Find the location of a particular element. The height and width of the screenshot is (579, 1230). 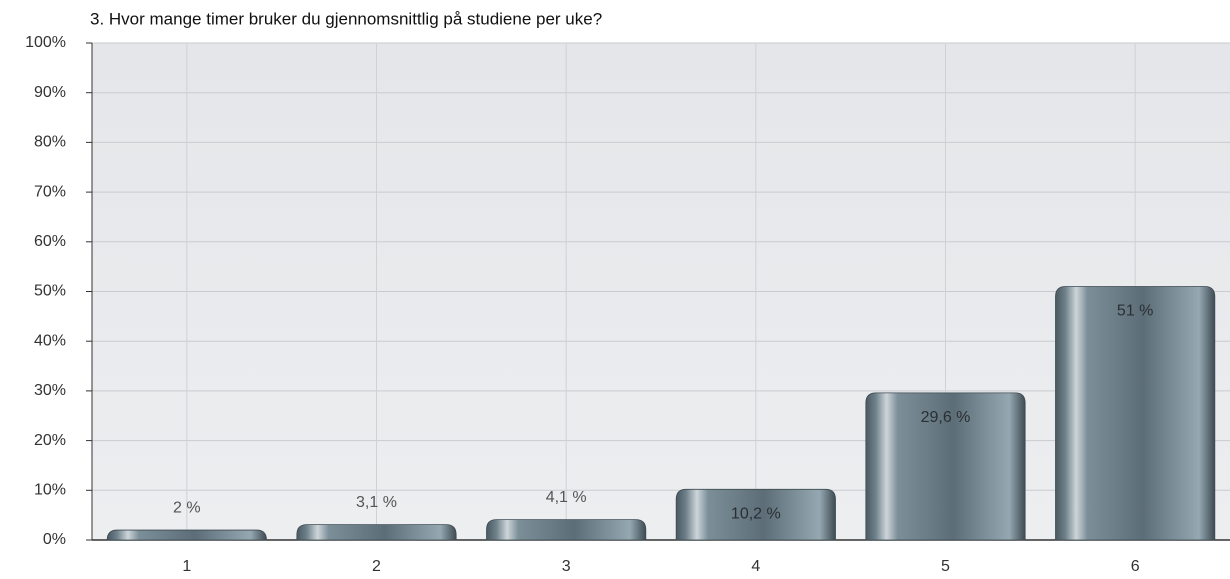

y-tick-label: 90% is located at coordinates (50, 92).